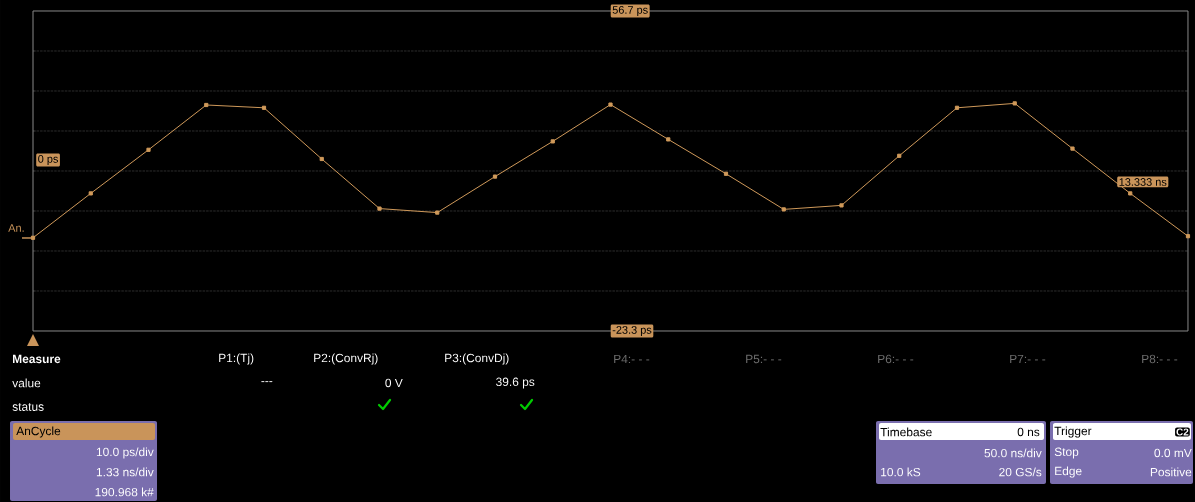 Image resolution: width=1195 pixels, height=502 pixels. What do you see at coordinates (125, 453) in the screenshot?
I see `text: 10.0 ps/div` at bounding box center [125, 453].